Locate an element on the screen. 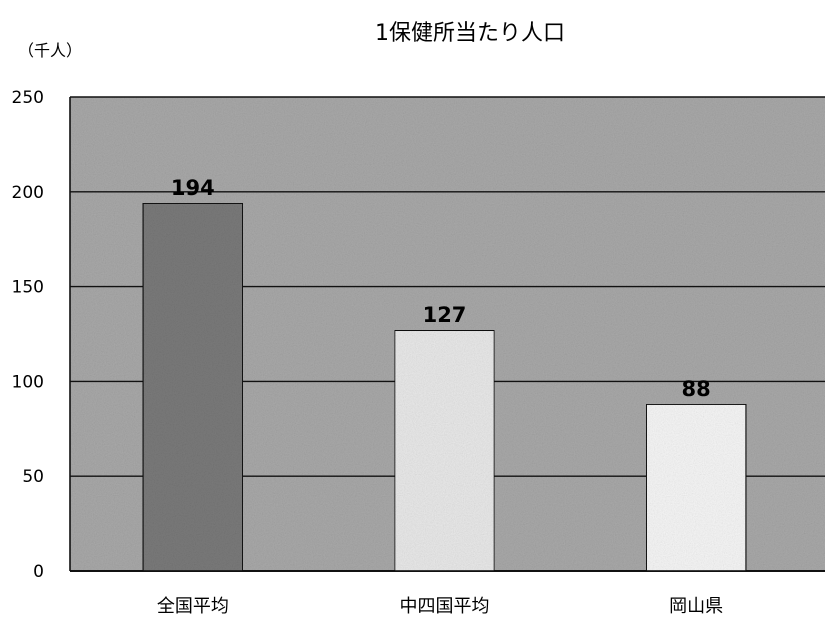 Image resolution: width=825 pixels, height=618 pixels. y-tick-label-200: 200 is located at coordinates (28, 193).